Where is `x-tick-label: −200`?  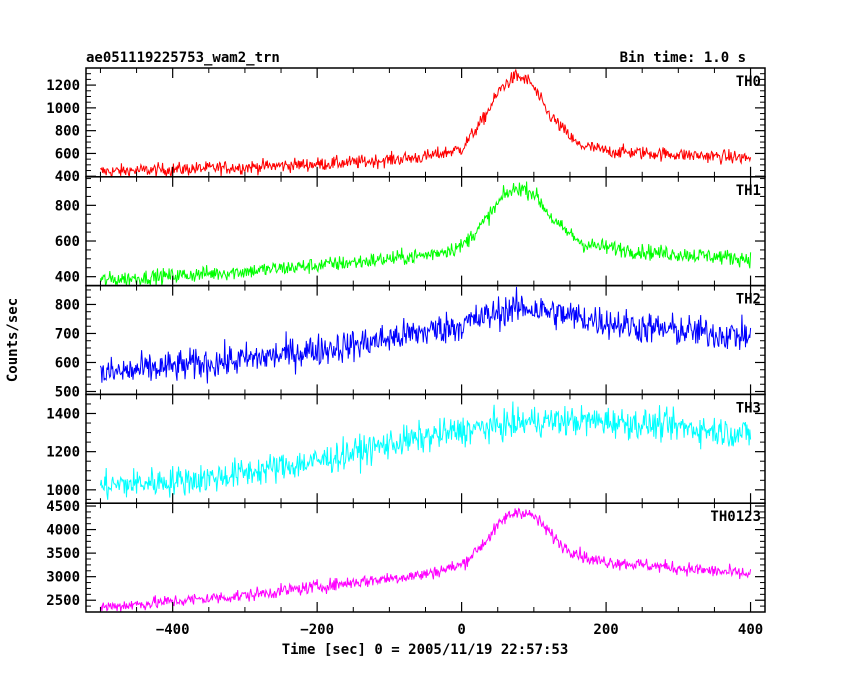 x-tick-label: −200 is located at coordinates (317, 630).